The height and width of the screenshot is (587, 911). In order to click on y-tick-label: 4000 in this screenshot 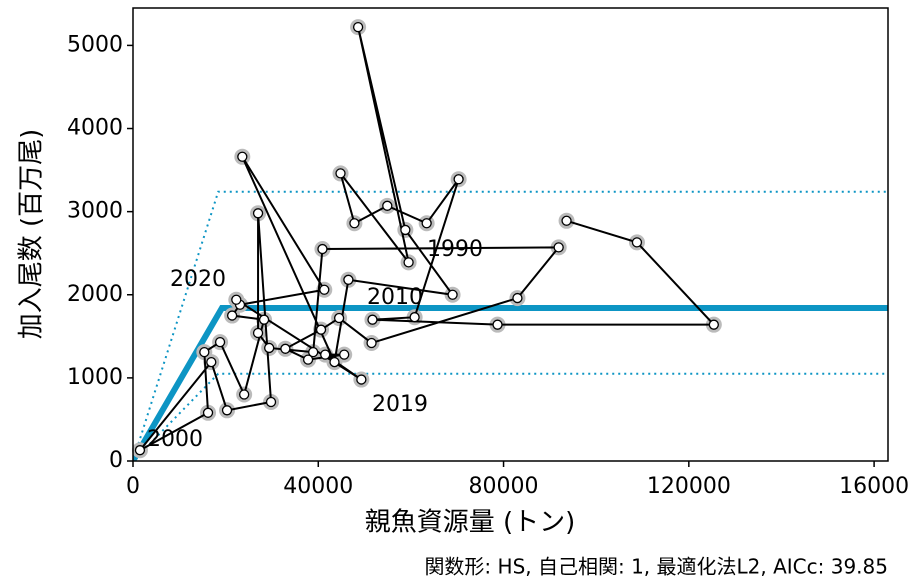, I will do `click(95, 128)`.